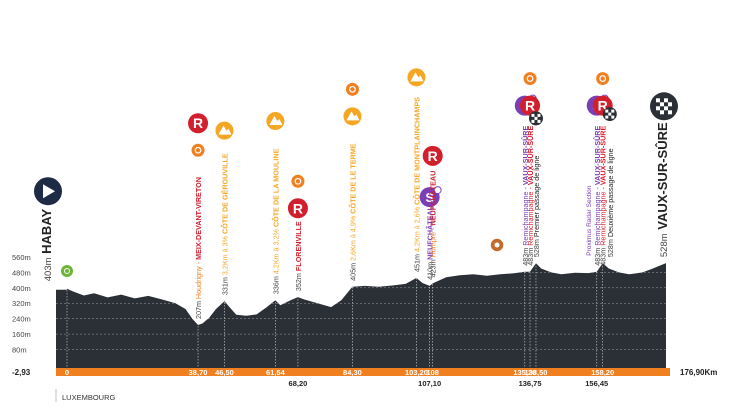 The image size is (732, 415). Describe the element at coordinates (352, 212) in the screenshot. I see `waypoint-label: 405m 2,6Km à 4,9% CÔTE DE LE TERME` at that location.